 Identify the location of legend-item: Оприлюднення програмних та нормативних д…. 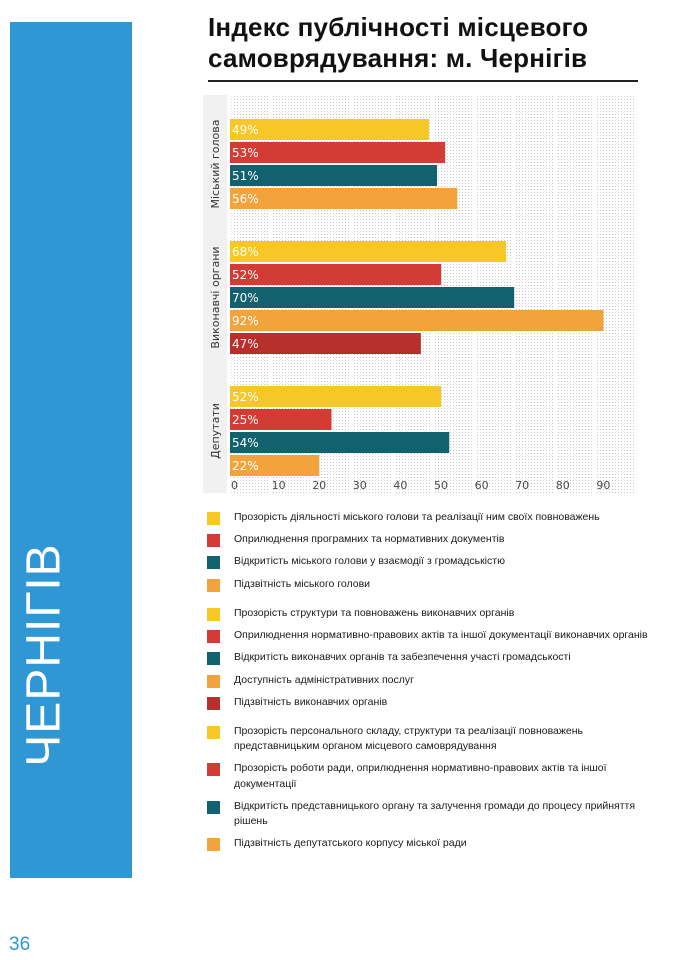
(437, 540).